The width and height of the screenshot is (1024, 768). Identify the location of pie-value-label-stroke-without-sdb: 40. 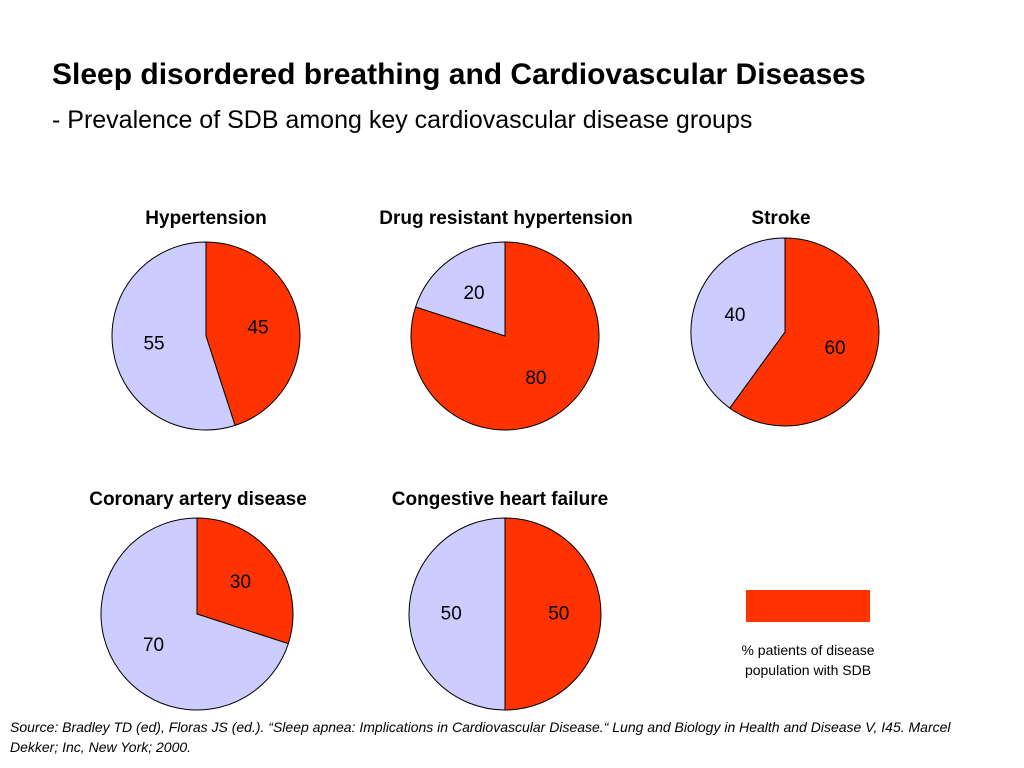
(734, 315).